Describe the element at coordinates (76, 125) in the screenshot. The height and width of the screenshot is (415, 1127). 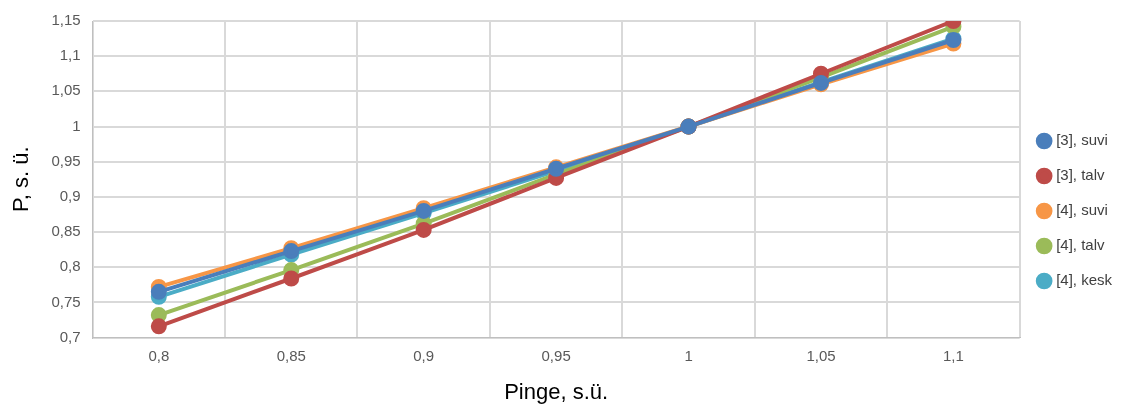
I see `y-tick-label: 1` at that location.